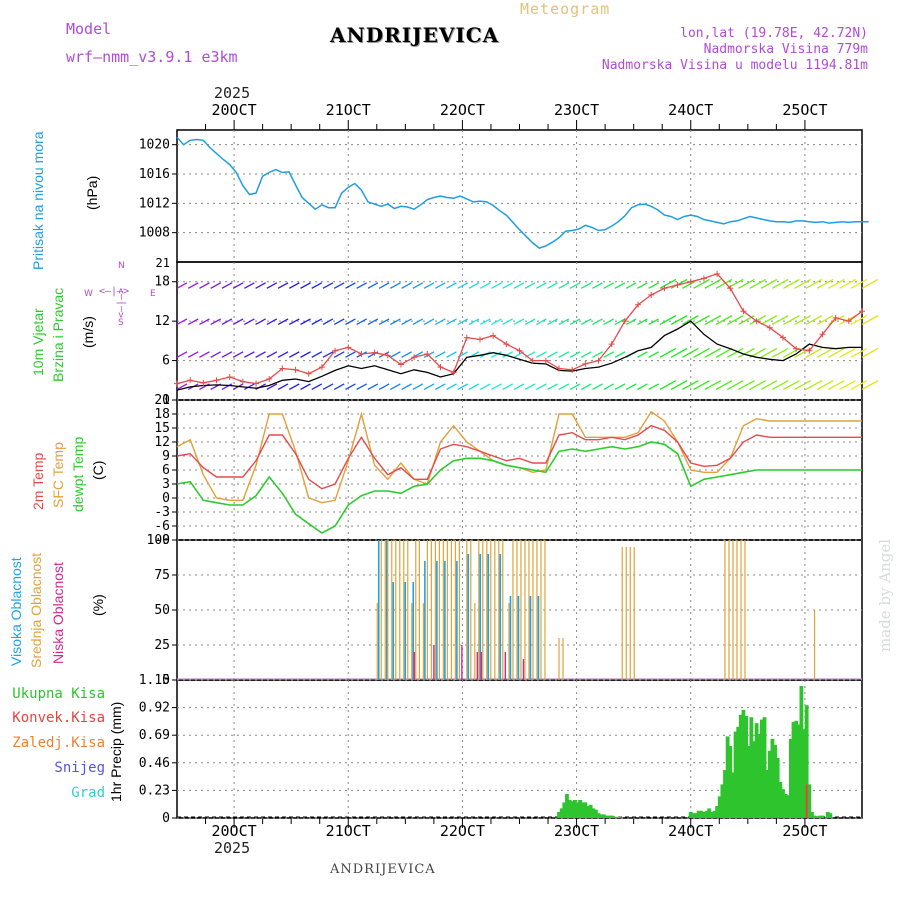  What do you see at coordinates (154, 145) in the screenshot?
I see `y-tick-label: 1020` at bounding box center [154, 145].